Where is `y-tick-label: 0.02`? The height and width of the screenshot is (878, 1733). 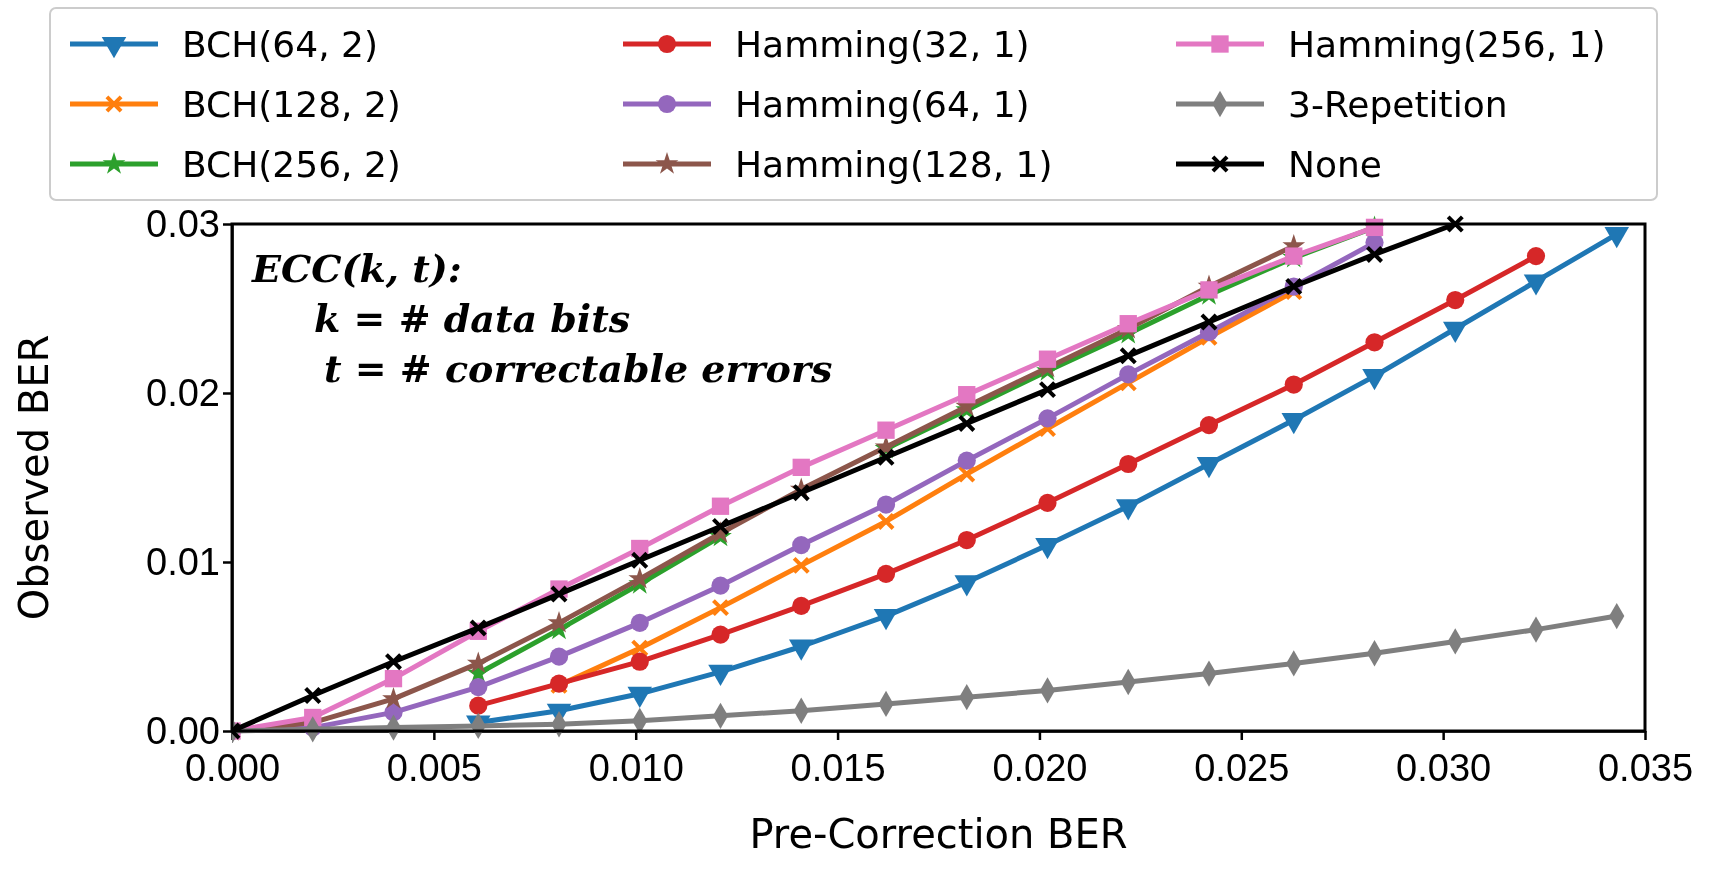 y-tick-label: 0.02 is located at coordinates (183, 392).